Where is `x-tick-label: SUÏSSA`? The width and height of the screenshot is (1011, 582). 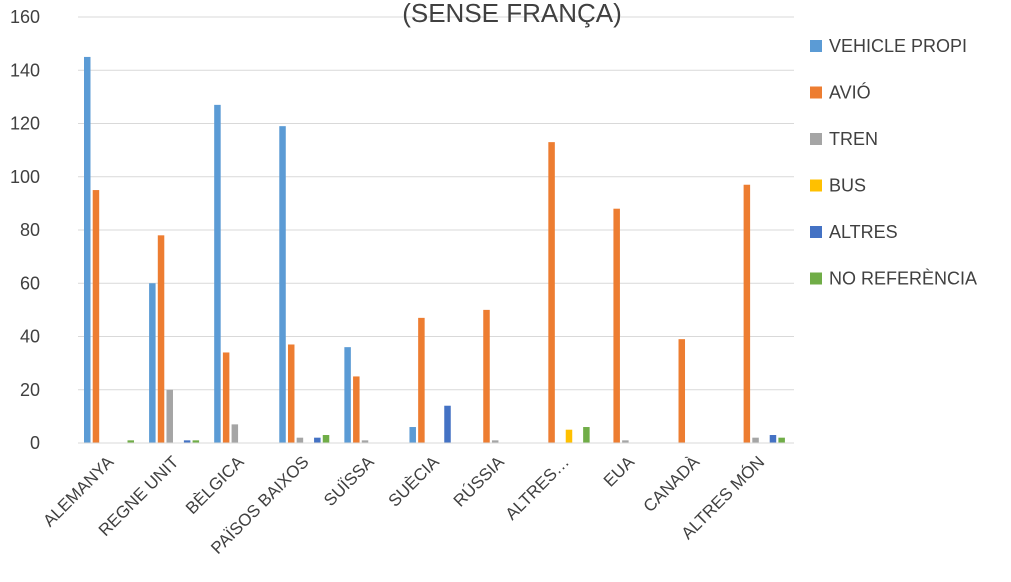
x-tick-label: SUÏSSA is located at coordinates (349, 481).